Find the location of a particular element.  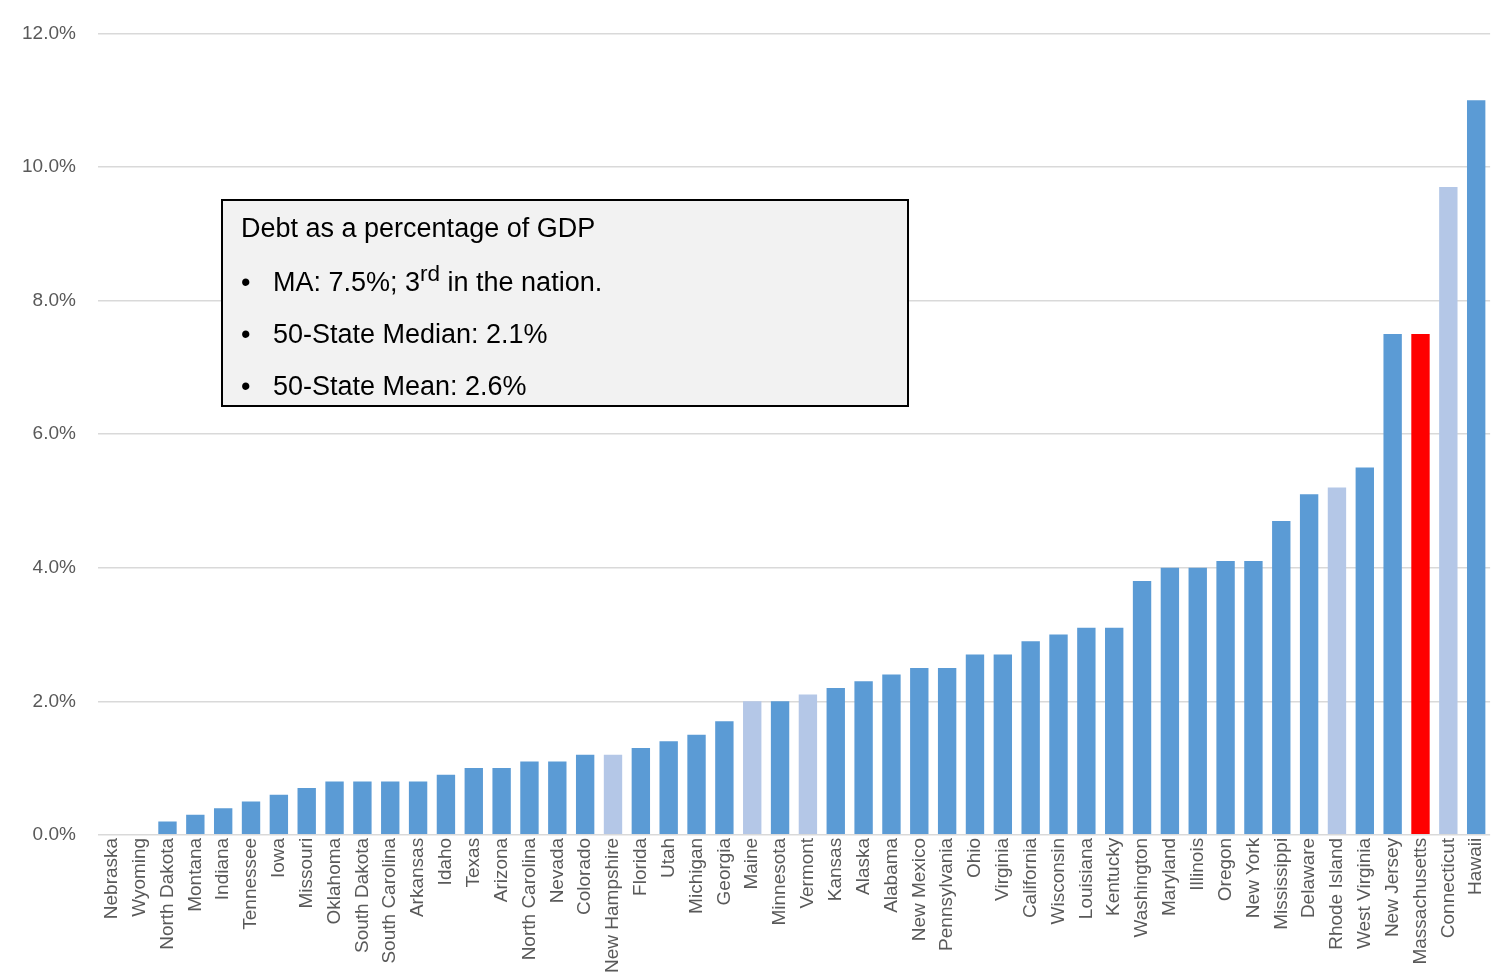

y-tick-label: 6.0% is located at coordinates (54, 433).